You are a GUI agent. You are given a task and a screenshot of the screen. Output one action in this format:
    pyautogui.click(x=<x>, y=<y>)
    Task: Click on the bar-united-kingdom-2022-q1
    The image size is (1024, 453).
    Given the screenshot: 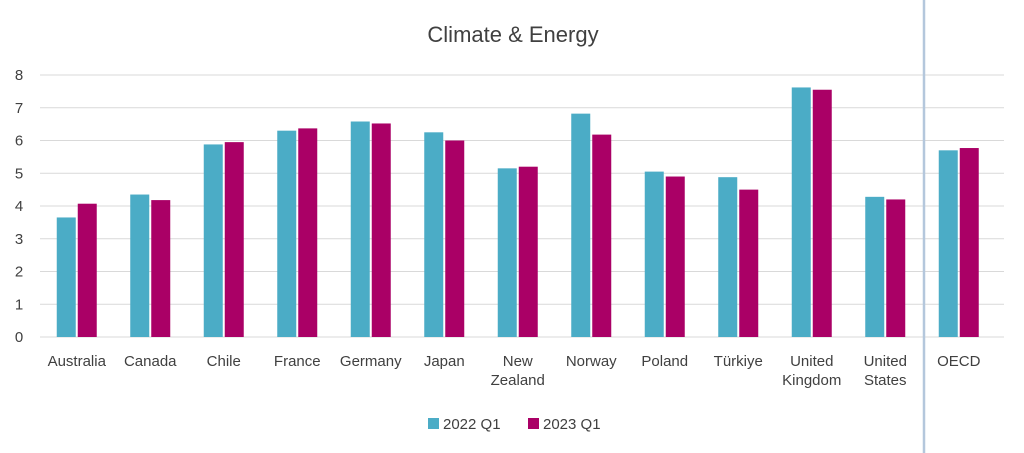 What is the action you would take?
    pyautogui.click(x=801, y=212)
    